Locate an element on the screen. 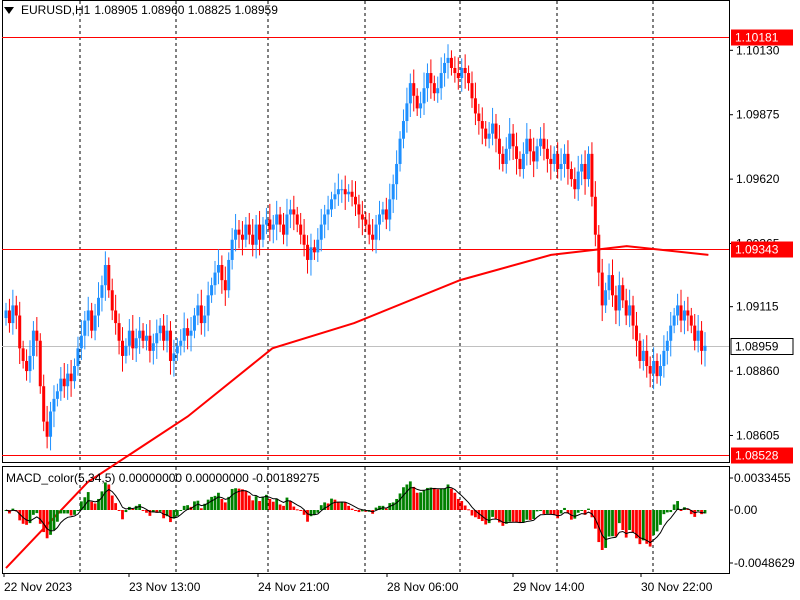 The width and height of the screenshot is (800, 600). price-tick-label: 1.09620 is located at coordinates (758, 179).